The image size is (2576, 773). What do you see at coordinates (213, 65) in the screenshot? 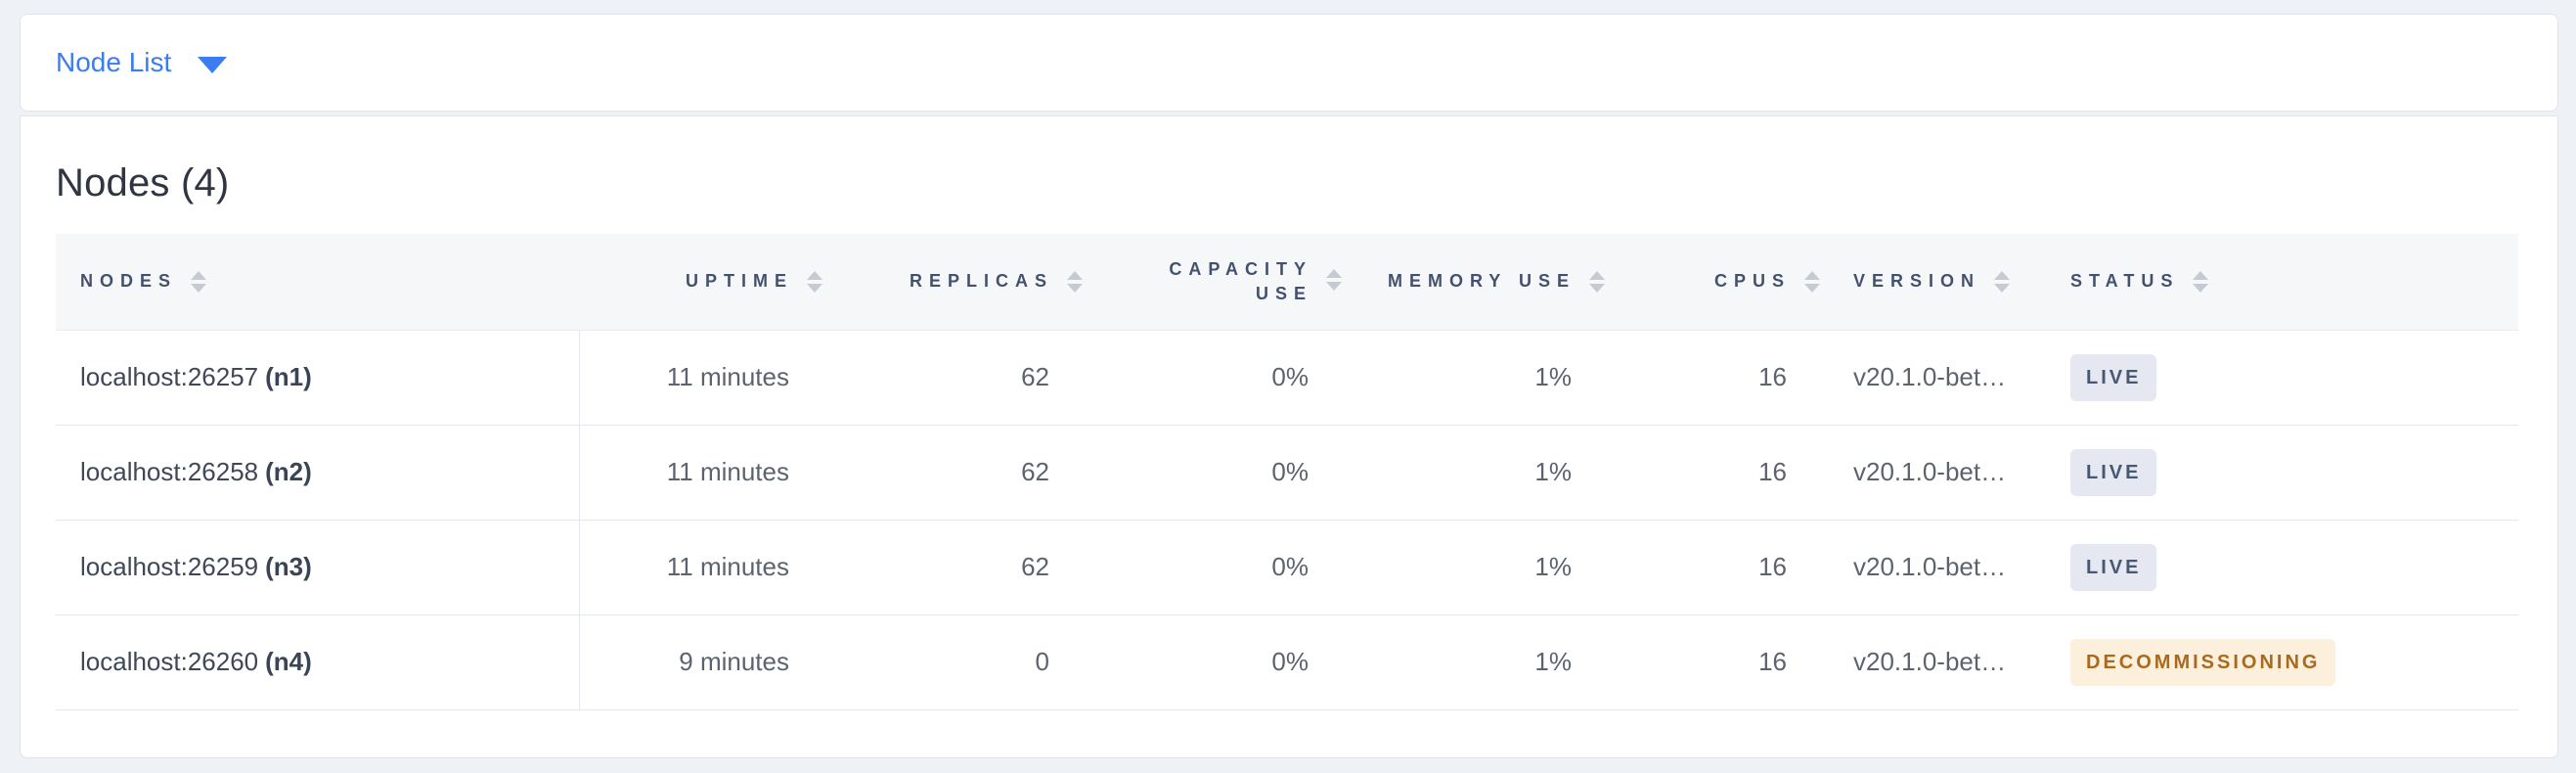
I see `caret-down-icon` at bounding box center [213, 65].